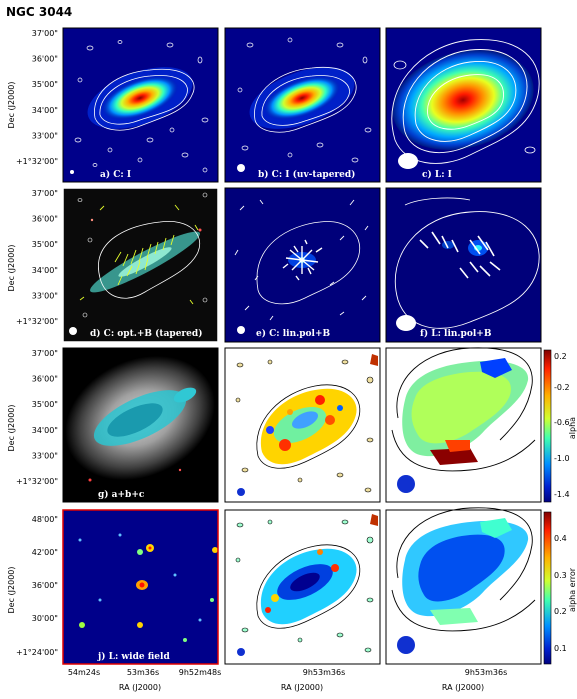 The height and width of the screenshot is (699, 577). What do you see at coordinates (302, 687) in the screenshot?
I see `ra-axis-label-2: RA (J2000)` at bounding box center [302, 687].